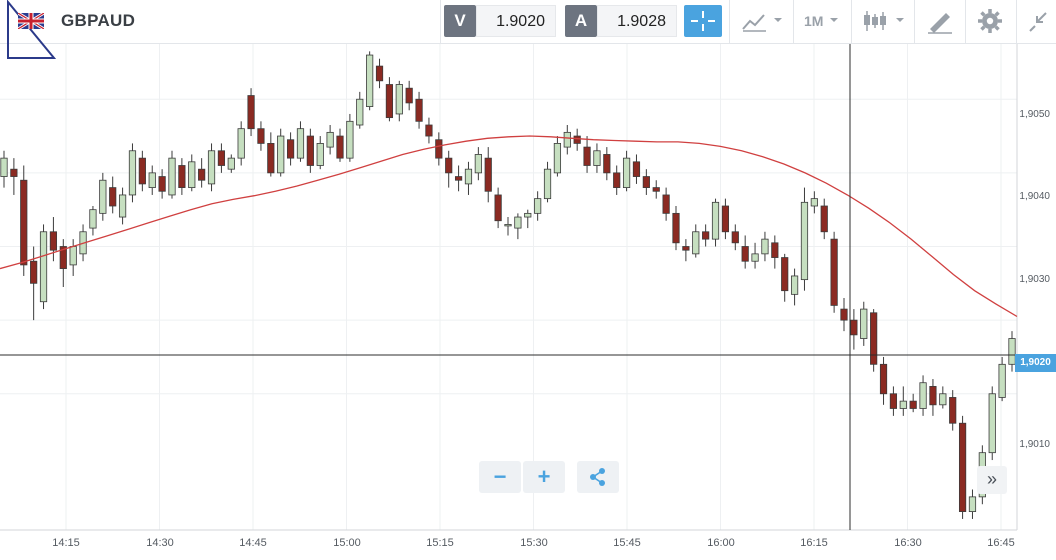  I want to click on collapse-icon, so click(1039, 21).